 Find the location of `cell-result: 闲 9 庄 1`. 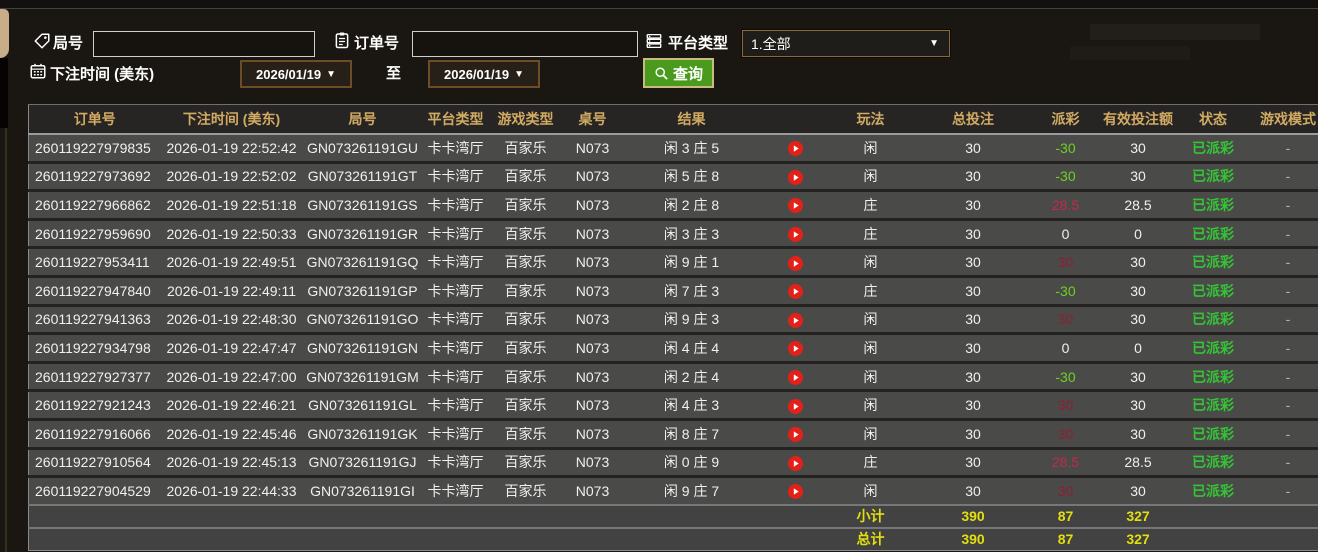

cell-result: 闲 9 庄 1 is located at coordinates (691, 261).